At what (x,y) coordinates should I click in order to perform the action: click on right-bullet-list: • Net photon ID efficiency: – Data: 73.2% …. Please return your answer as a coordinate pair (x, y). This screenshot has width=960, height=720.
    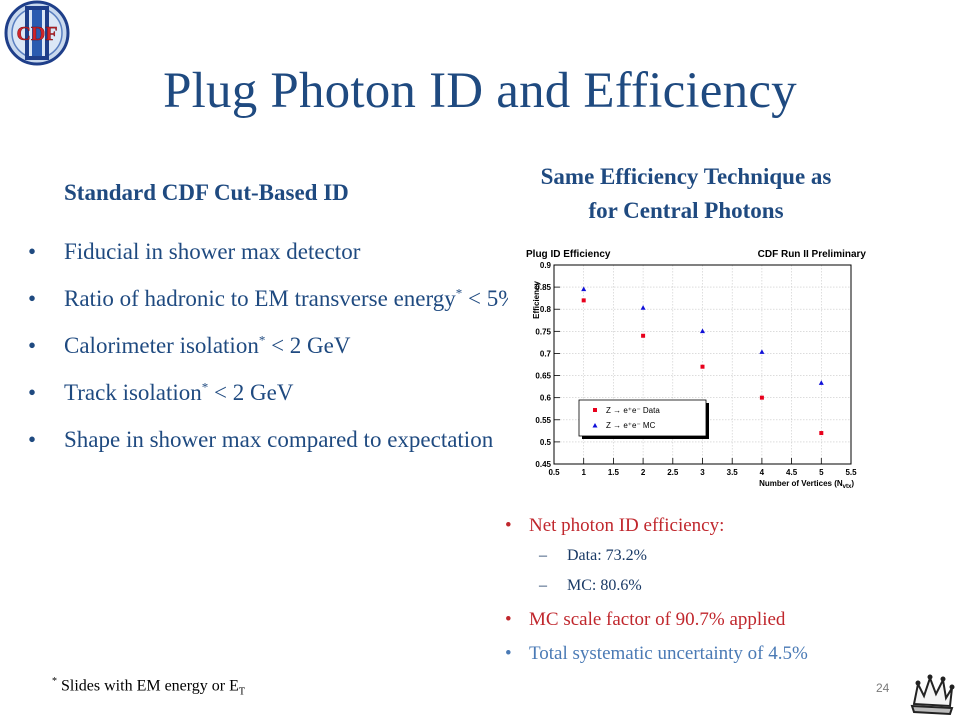
    Looking at the image, I should click on (725, 590).